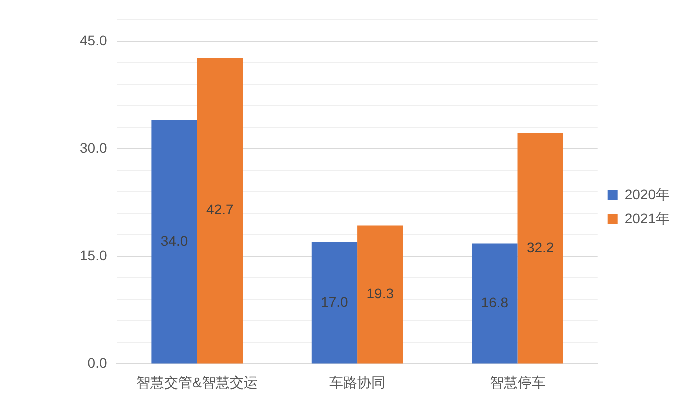 This screenshot has width=700, height=403. What do you see at coordinates (518, 382) in the screenshot?
I see `x-tick-label: 智慧停车` at bounding box center [518, 382].